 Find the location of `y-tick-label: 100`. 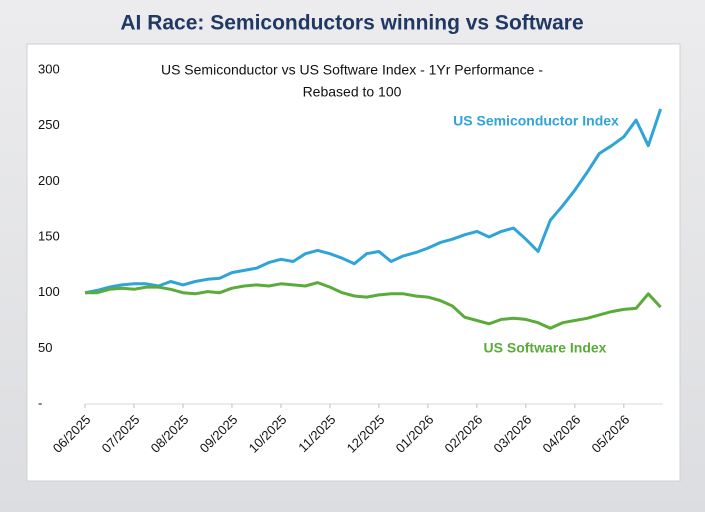

y-tick-label: 100 is located at coordinates (49, 291).